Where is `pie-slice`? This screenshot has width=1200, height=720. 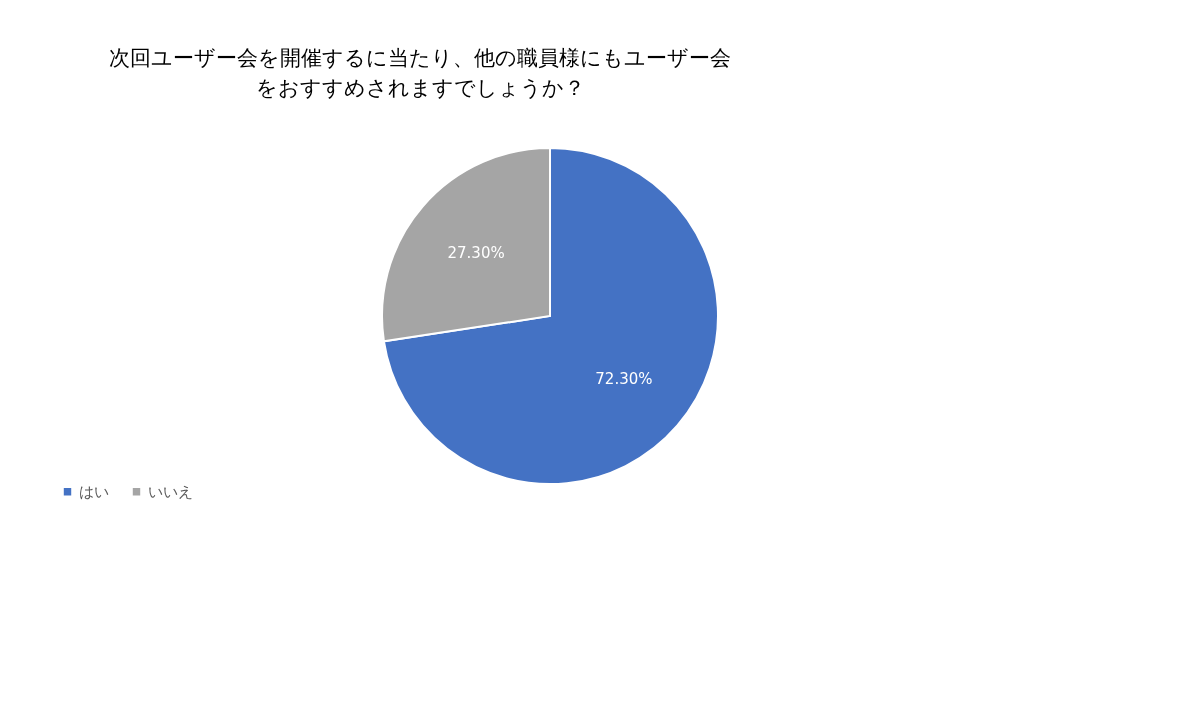
pie-slice is located at coordinates (550, 316).